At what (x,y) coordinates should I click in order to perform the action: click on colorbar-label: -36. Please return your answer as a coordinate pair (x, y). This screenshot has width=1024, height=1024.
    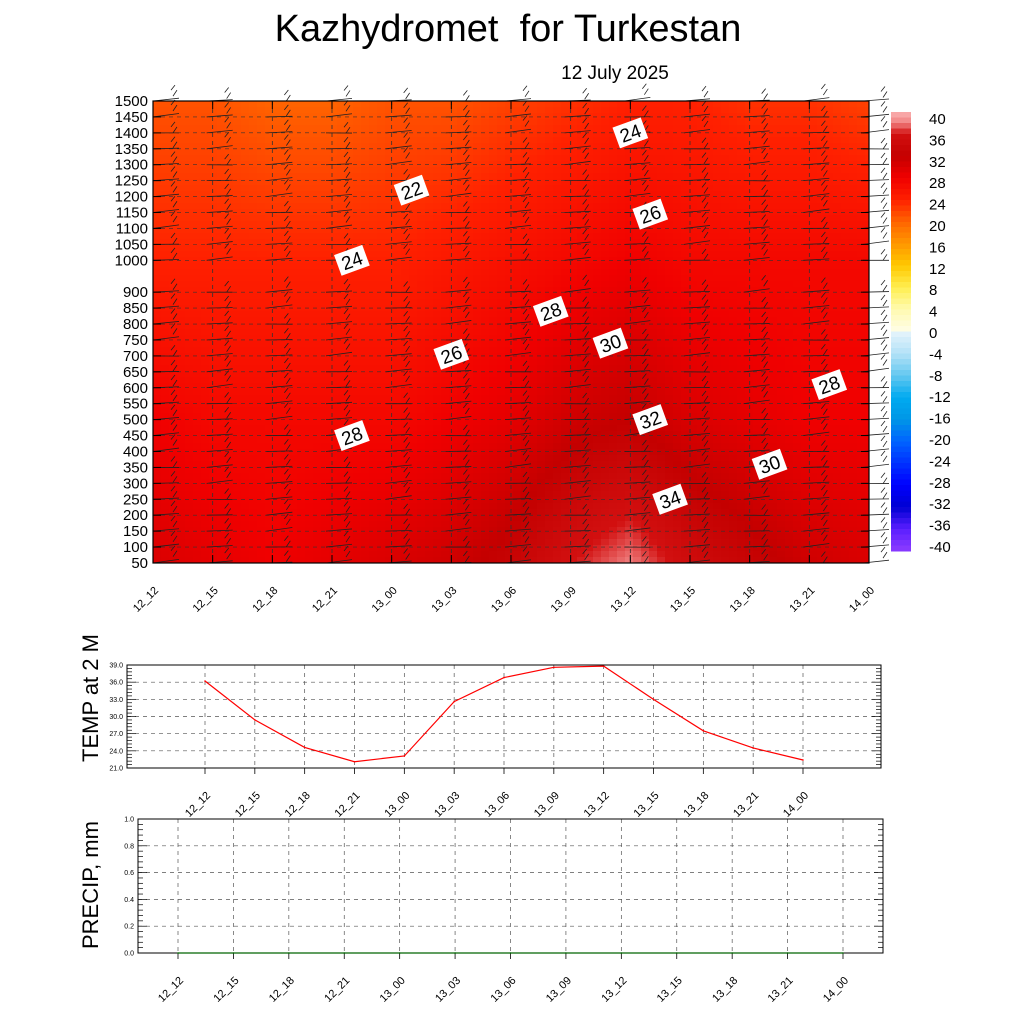
    Looking at the image, I should click on (940, 526).